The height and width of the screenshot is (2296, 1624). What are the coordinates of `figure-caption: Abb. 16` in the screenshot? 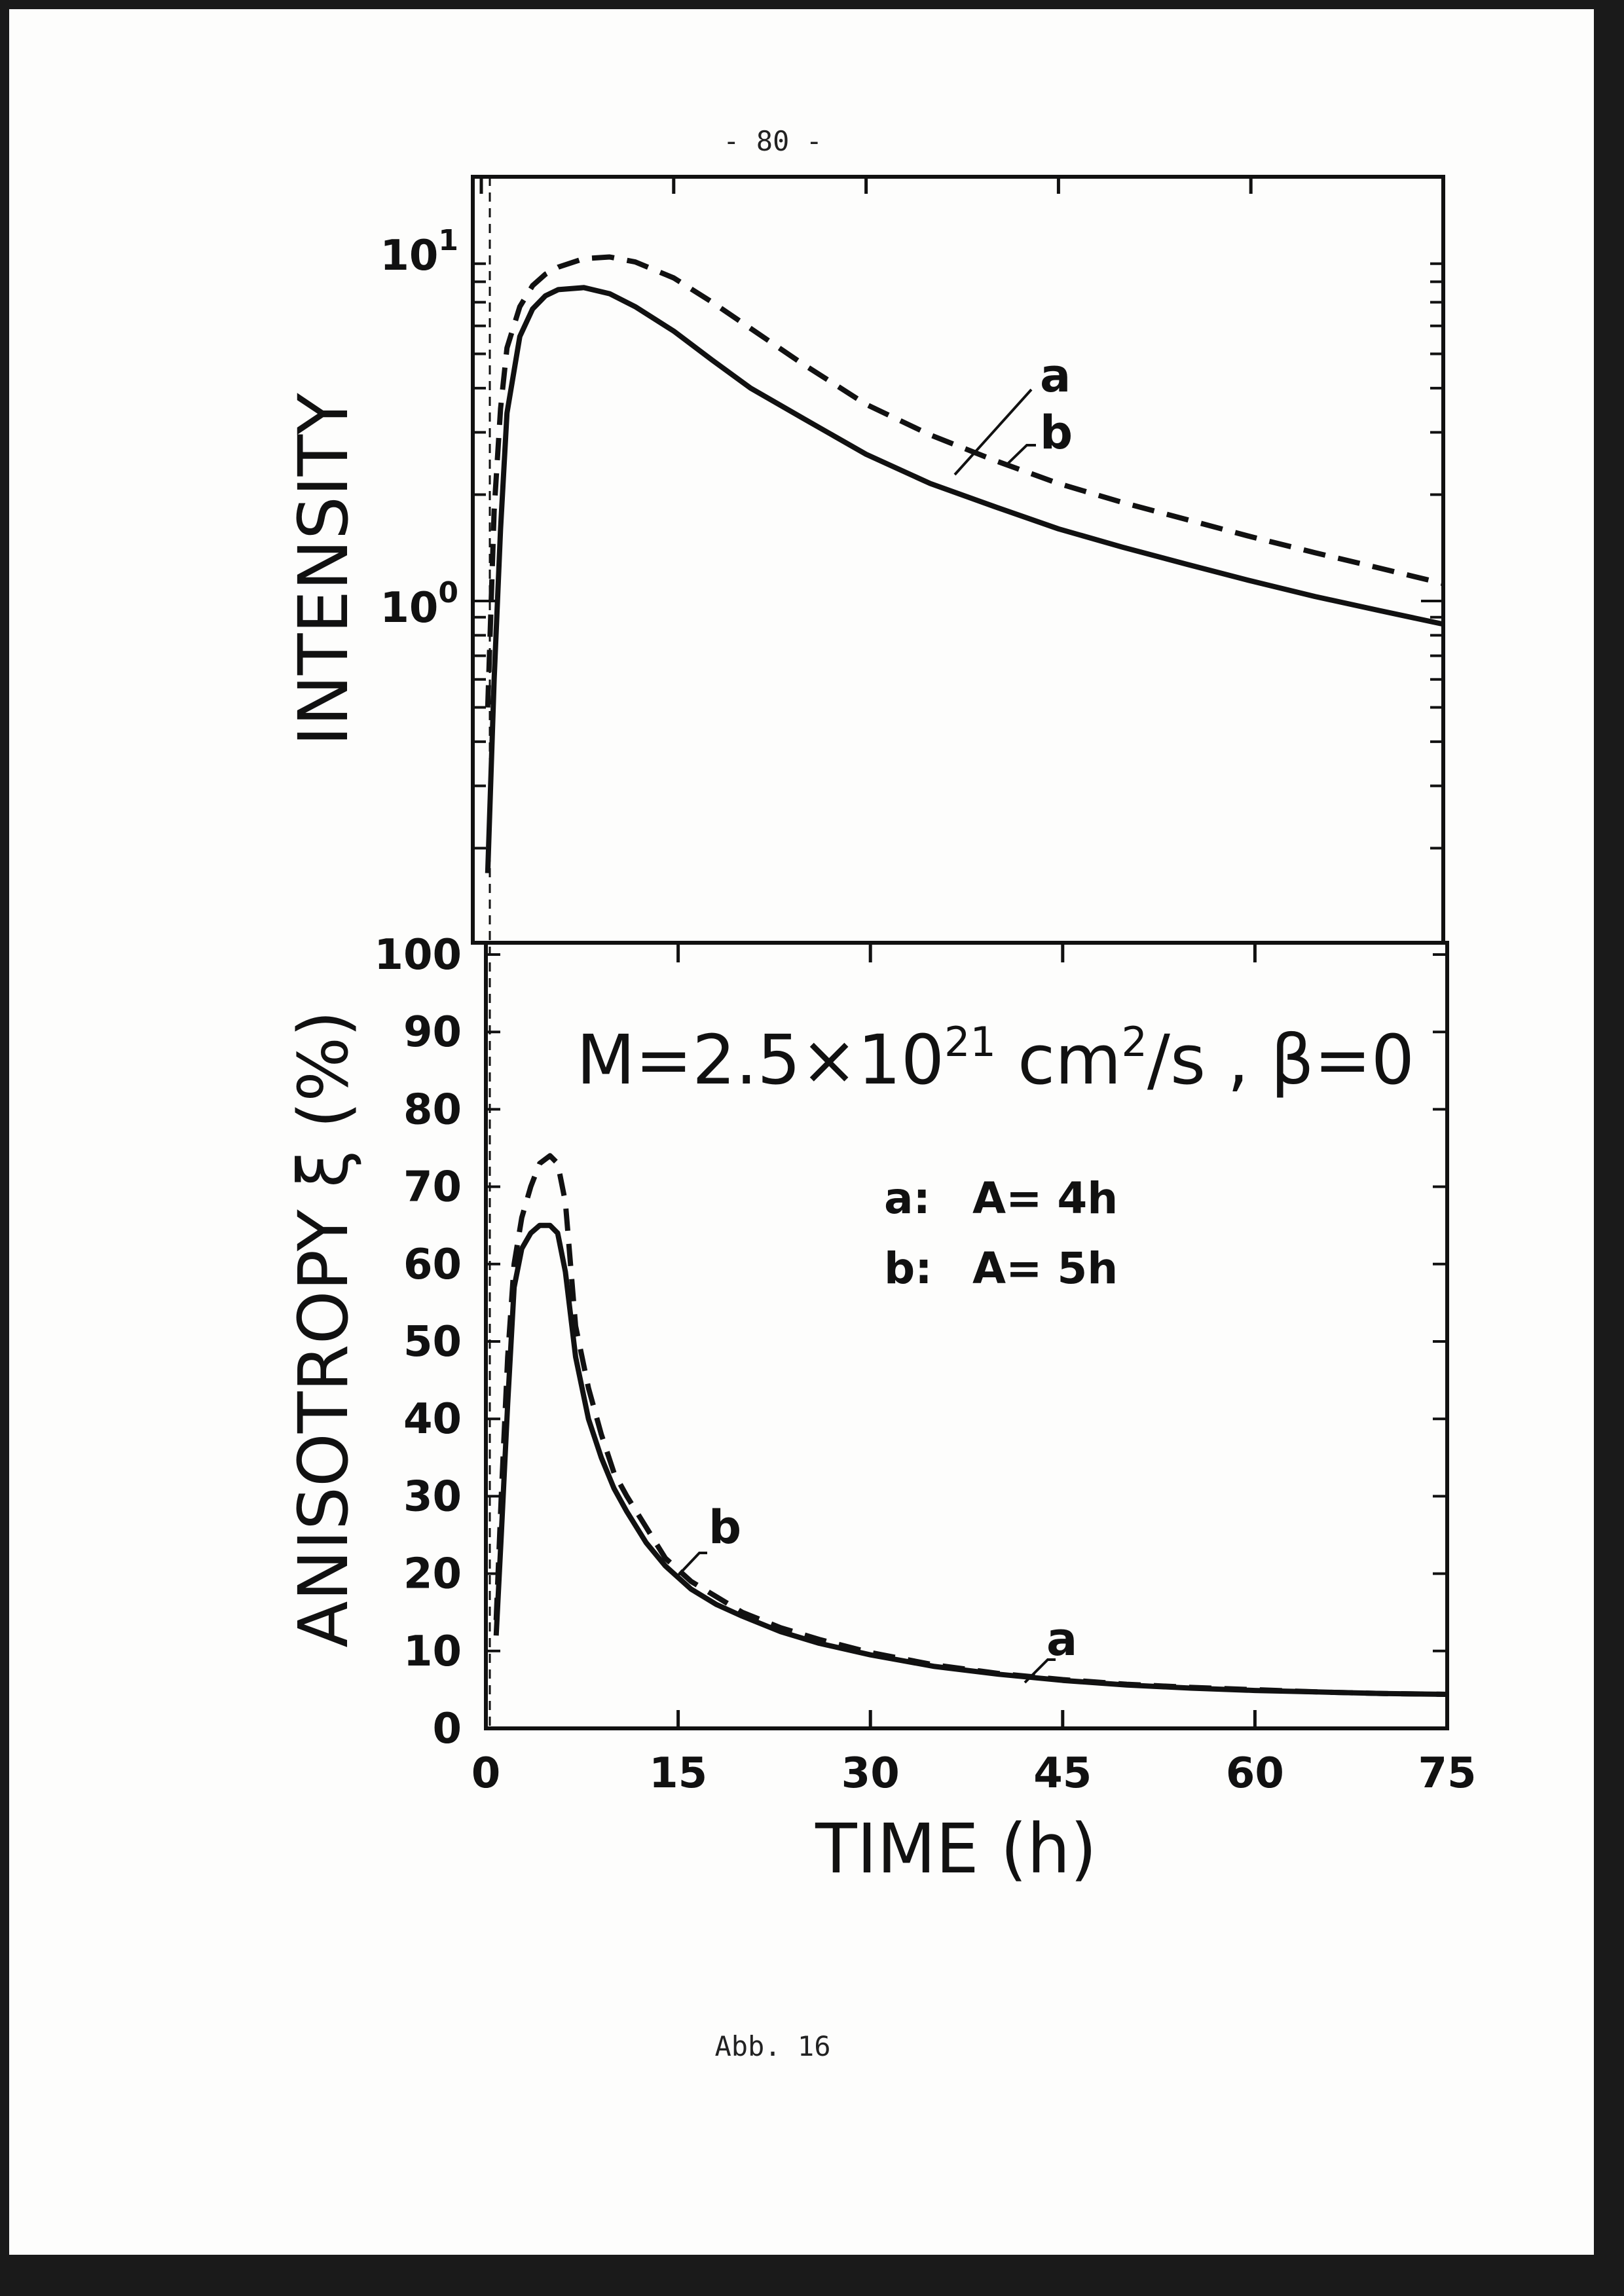 It's located at (772, 2046).